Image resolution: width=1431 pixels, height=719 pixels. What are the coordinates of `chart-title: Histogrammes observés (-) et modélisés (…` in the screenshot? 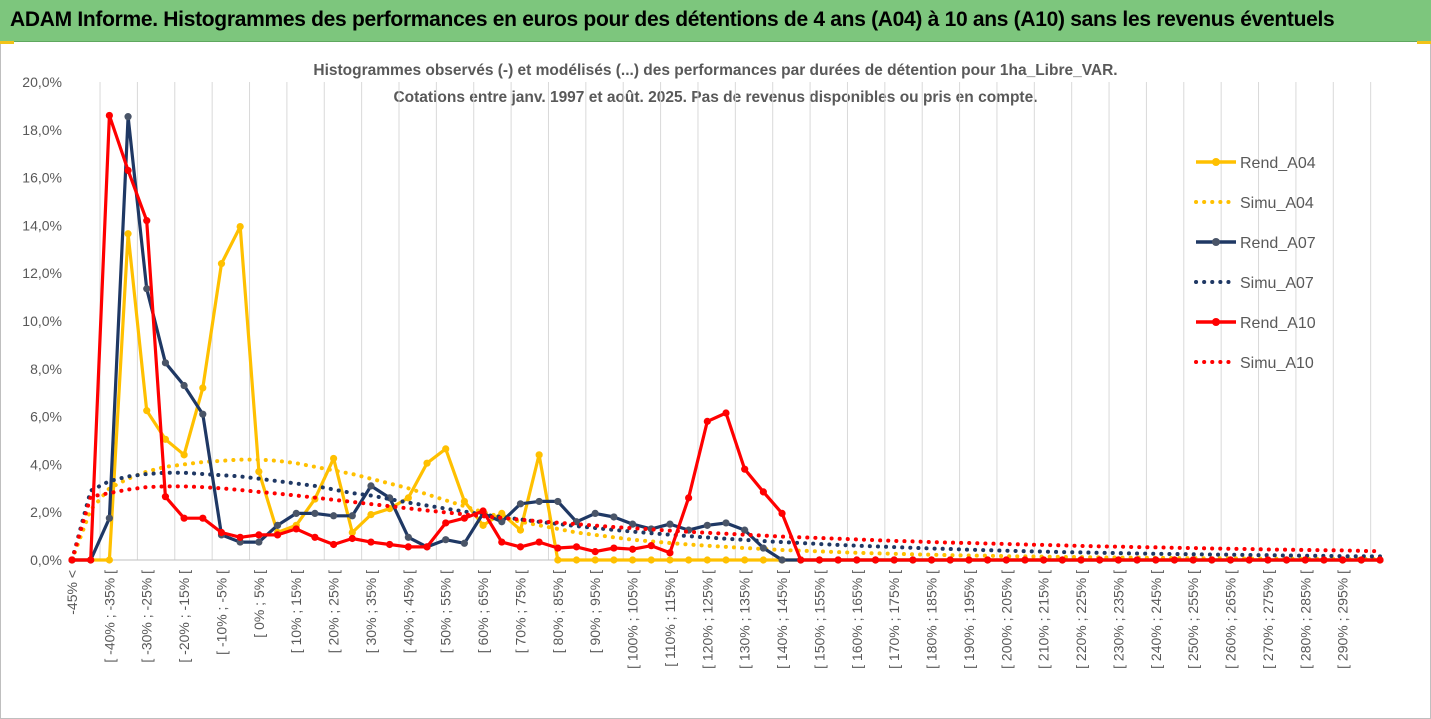 It's located at (715, 70).